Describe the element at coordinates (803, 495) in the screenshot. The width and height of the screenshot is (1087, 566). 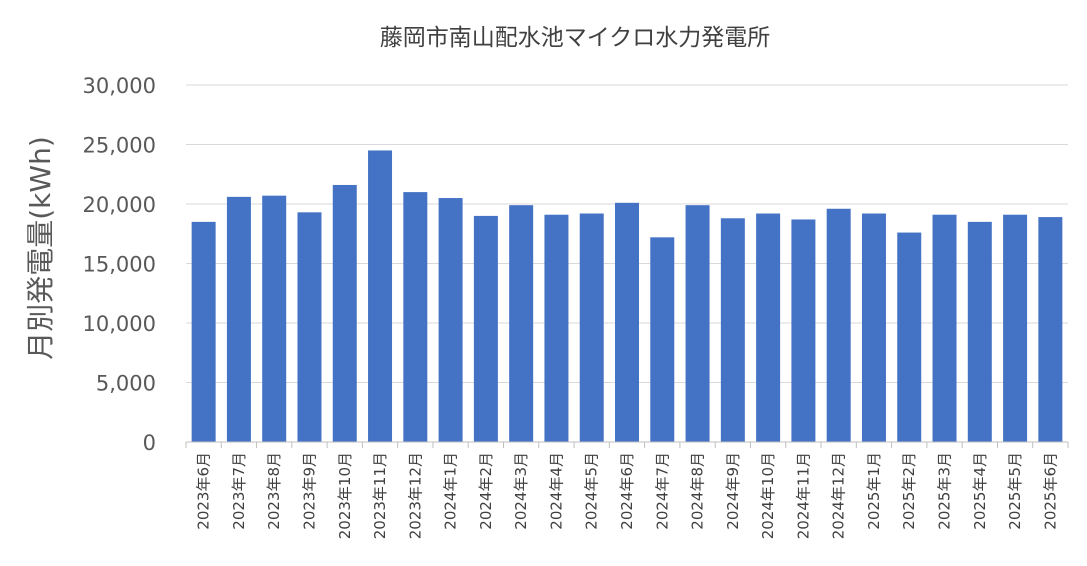
I see `x-tick-label: 2024年11月` at that location.